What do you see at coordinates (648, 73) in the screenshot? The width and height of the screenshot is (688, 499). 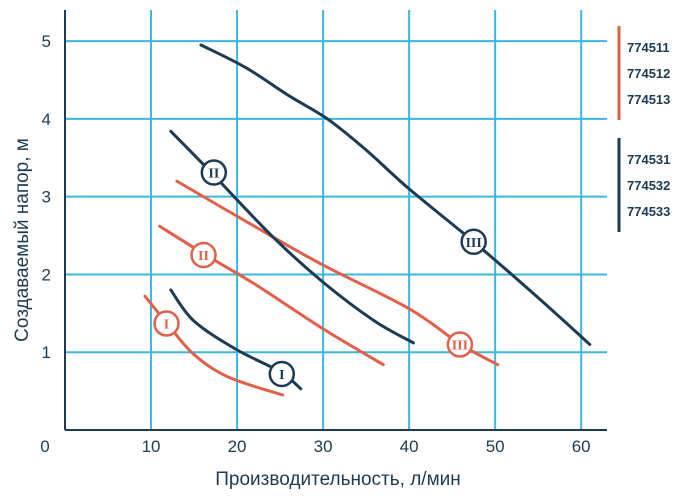 I see `legend-entry: 774512` at bounding box center [648, 73].